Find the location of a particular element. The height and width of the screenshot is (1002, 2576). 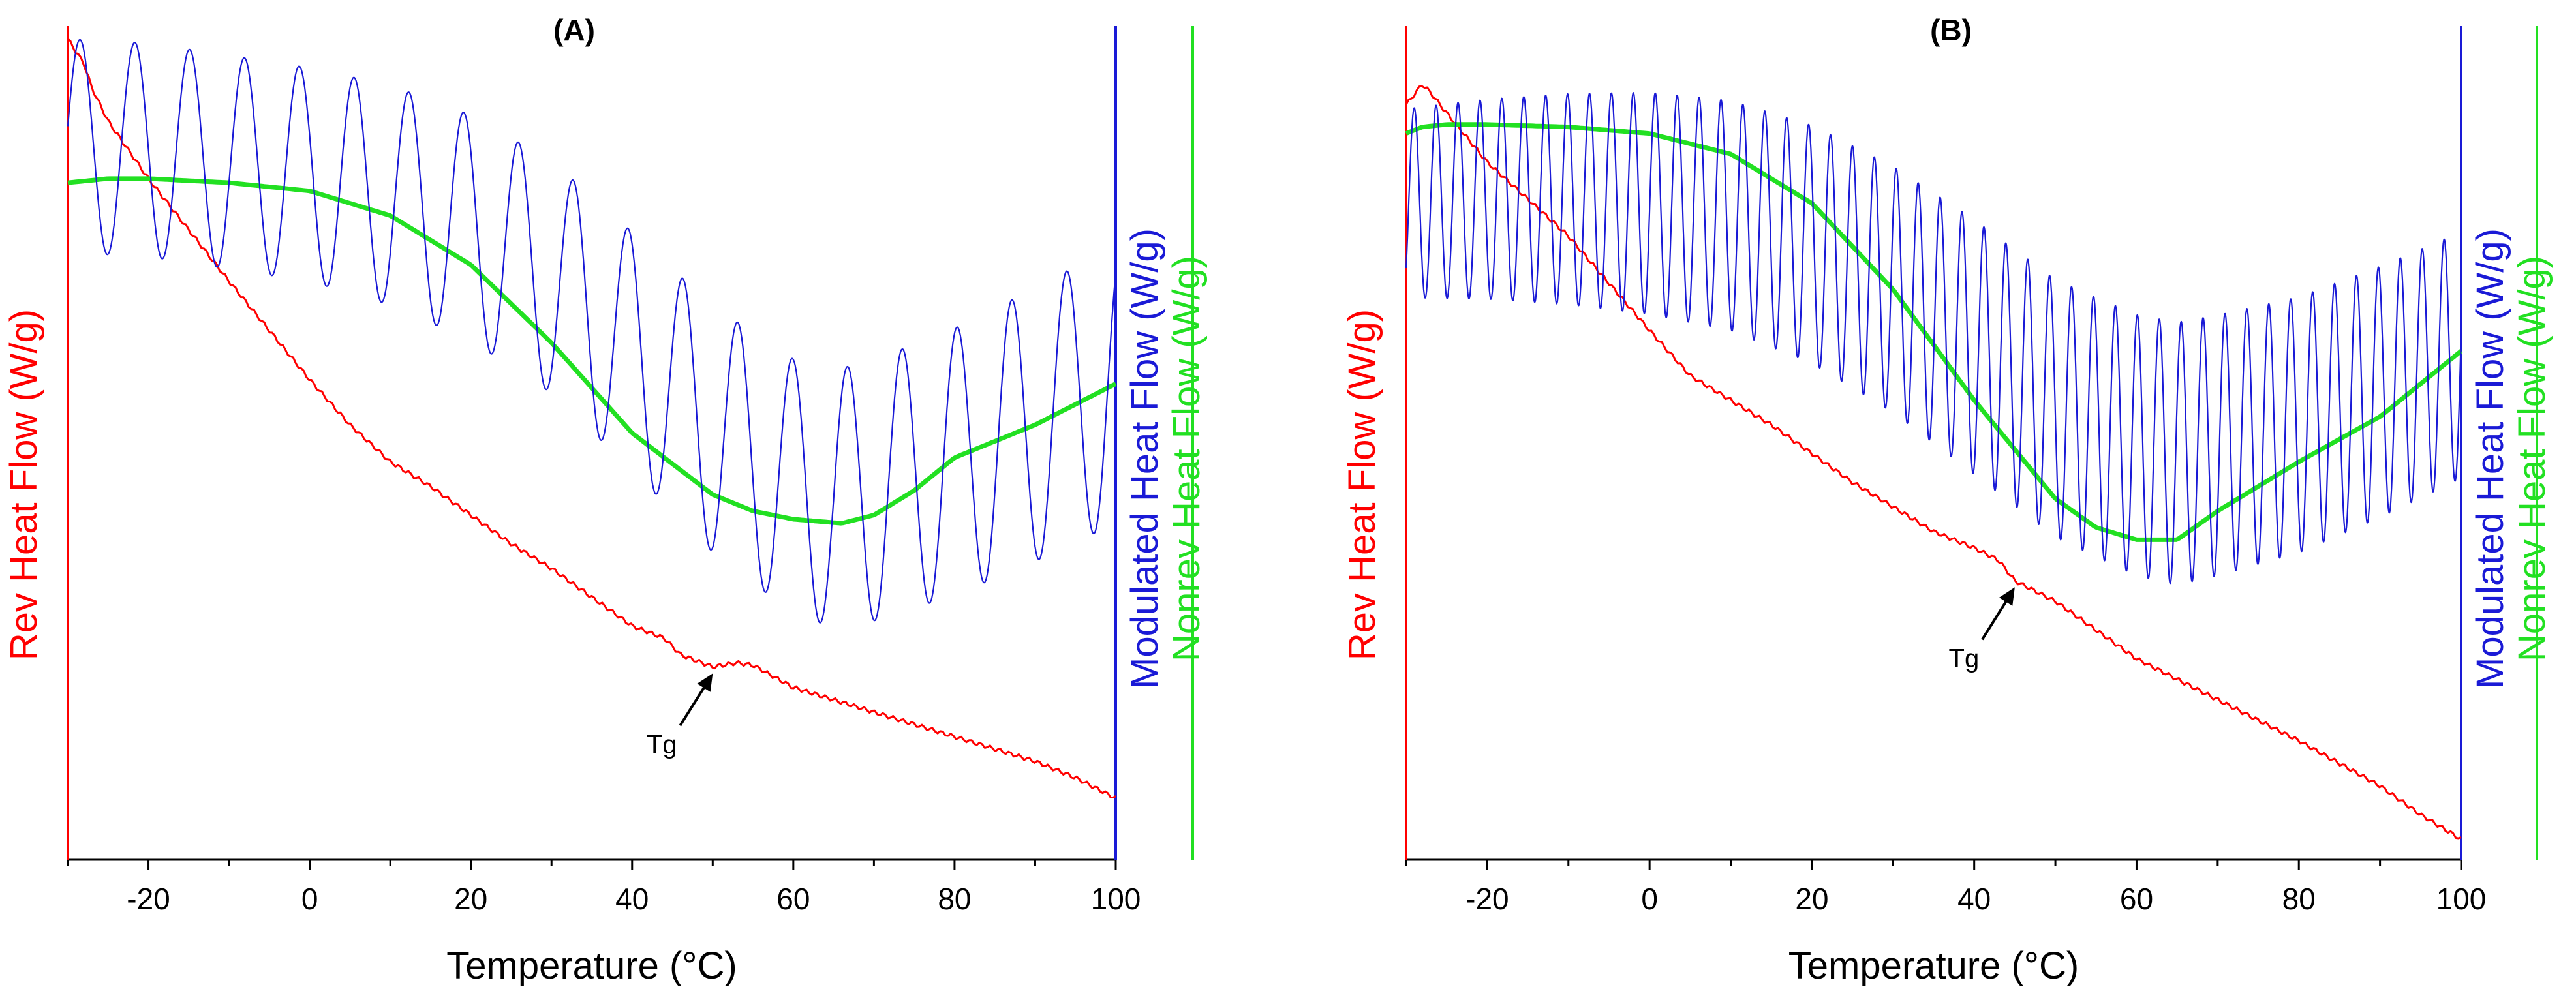

panel-b-title: (B) is located at coordinates (1951, 30).